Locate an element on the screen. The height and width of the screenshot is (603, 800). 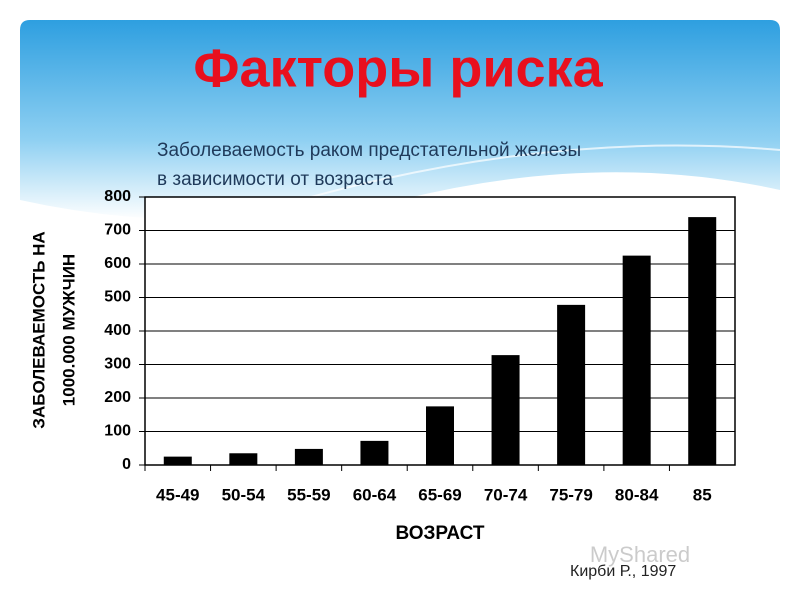
source: Кирби Р., 1997 is located at coordinates (623, 571).